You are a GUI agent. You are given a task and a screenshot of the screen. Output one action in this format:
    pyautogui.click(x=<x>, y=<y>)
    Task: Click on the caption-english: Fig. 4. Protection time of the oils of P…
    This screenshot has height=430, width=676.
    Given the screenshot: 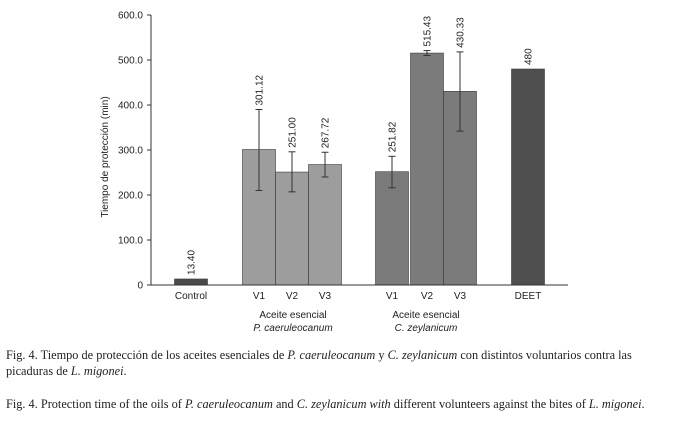 What is the action you would take?
    pyautogui.click(x=336, y=404)
    